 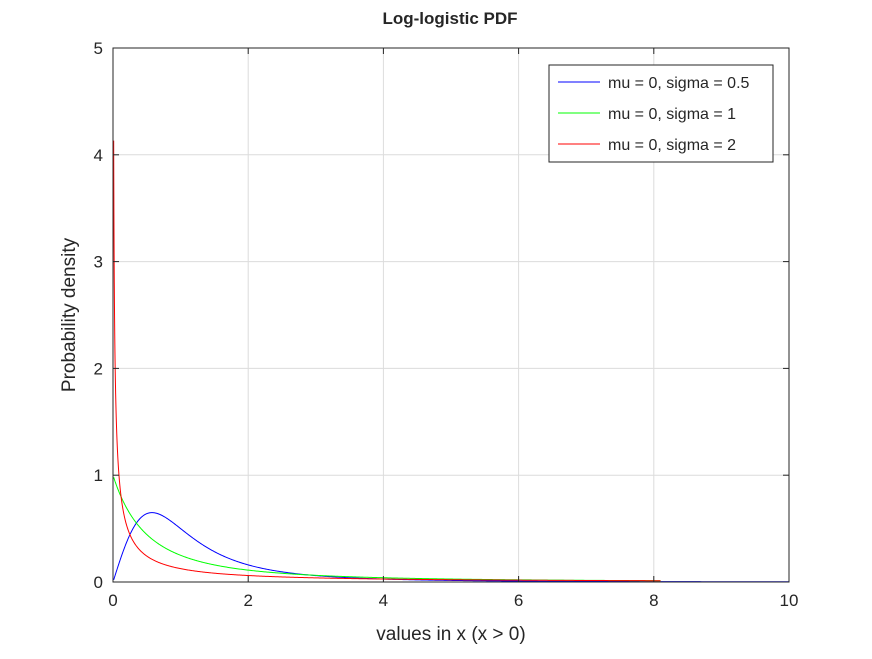 I want to click on legend-entry: mu = 0, sigma = 1, so click(x=672, y=114).